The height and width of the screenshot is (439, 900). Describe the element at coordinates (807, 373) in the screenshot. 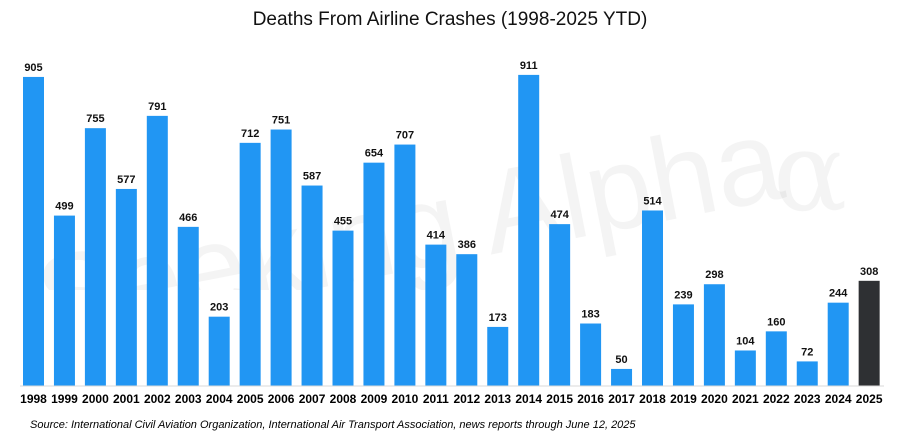

I see `bar-2023` at that location.